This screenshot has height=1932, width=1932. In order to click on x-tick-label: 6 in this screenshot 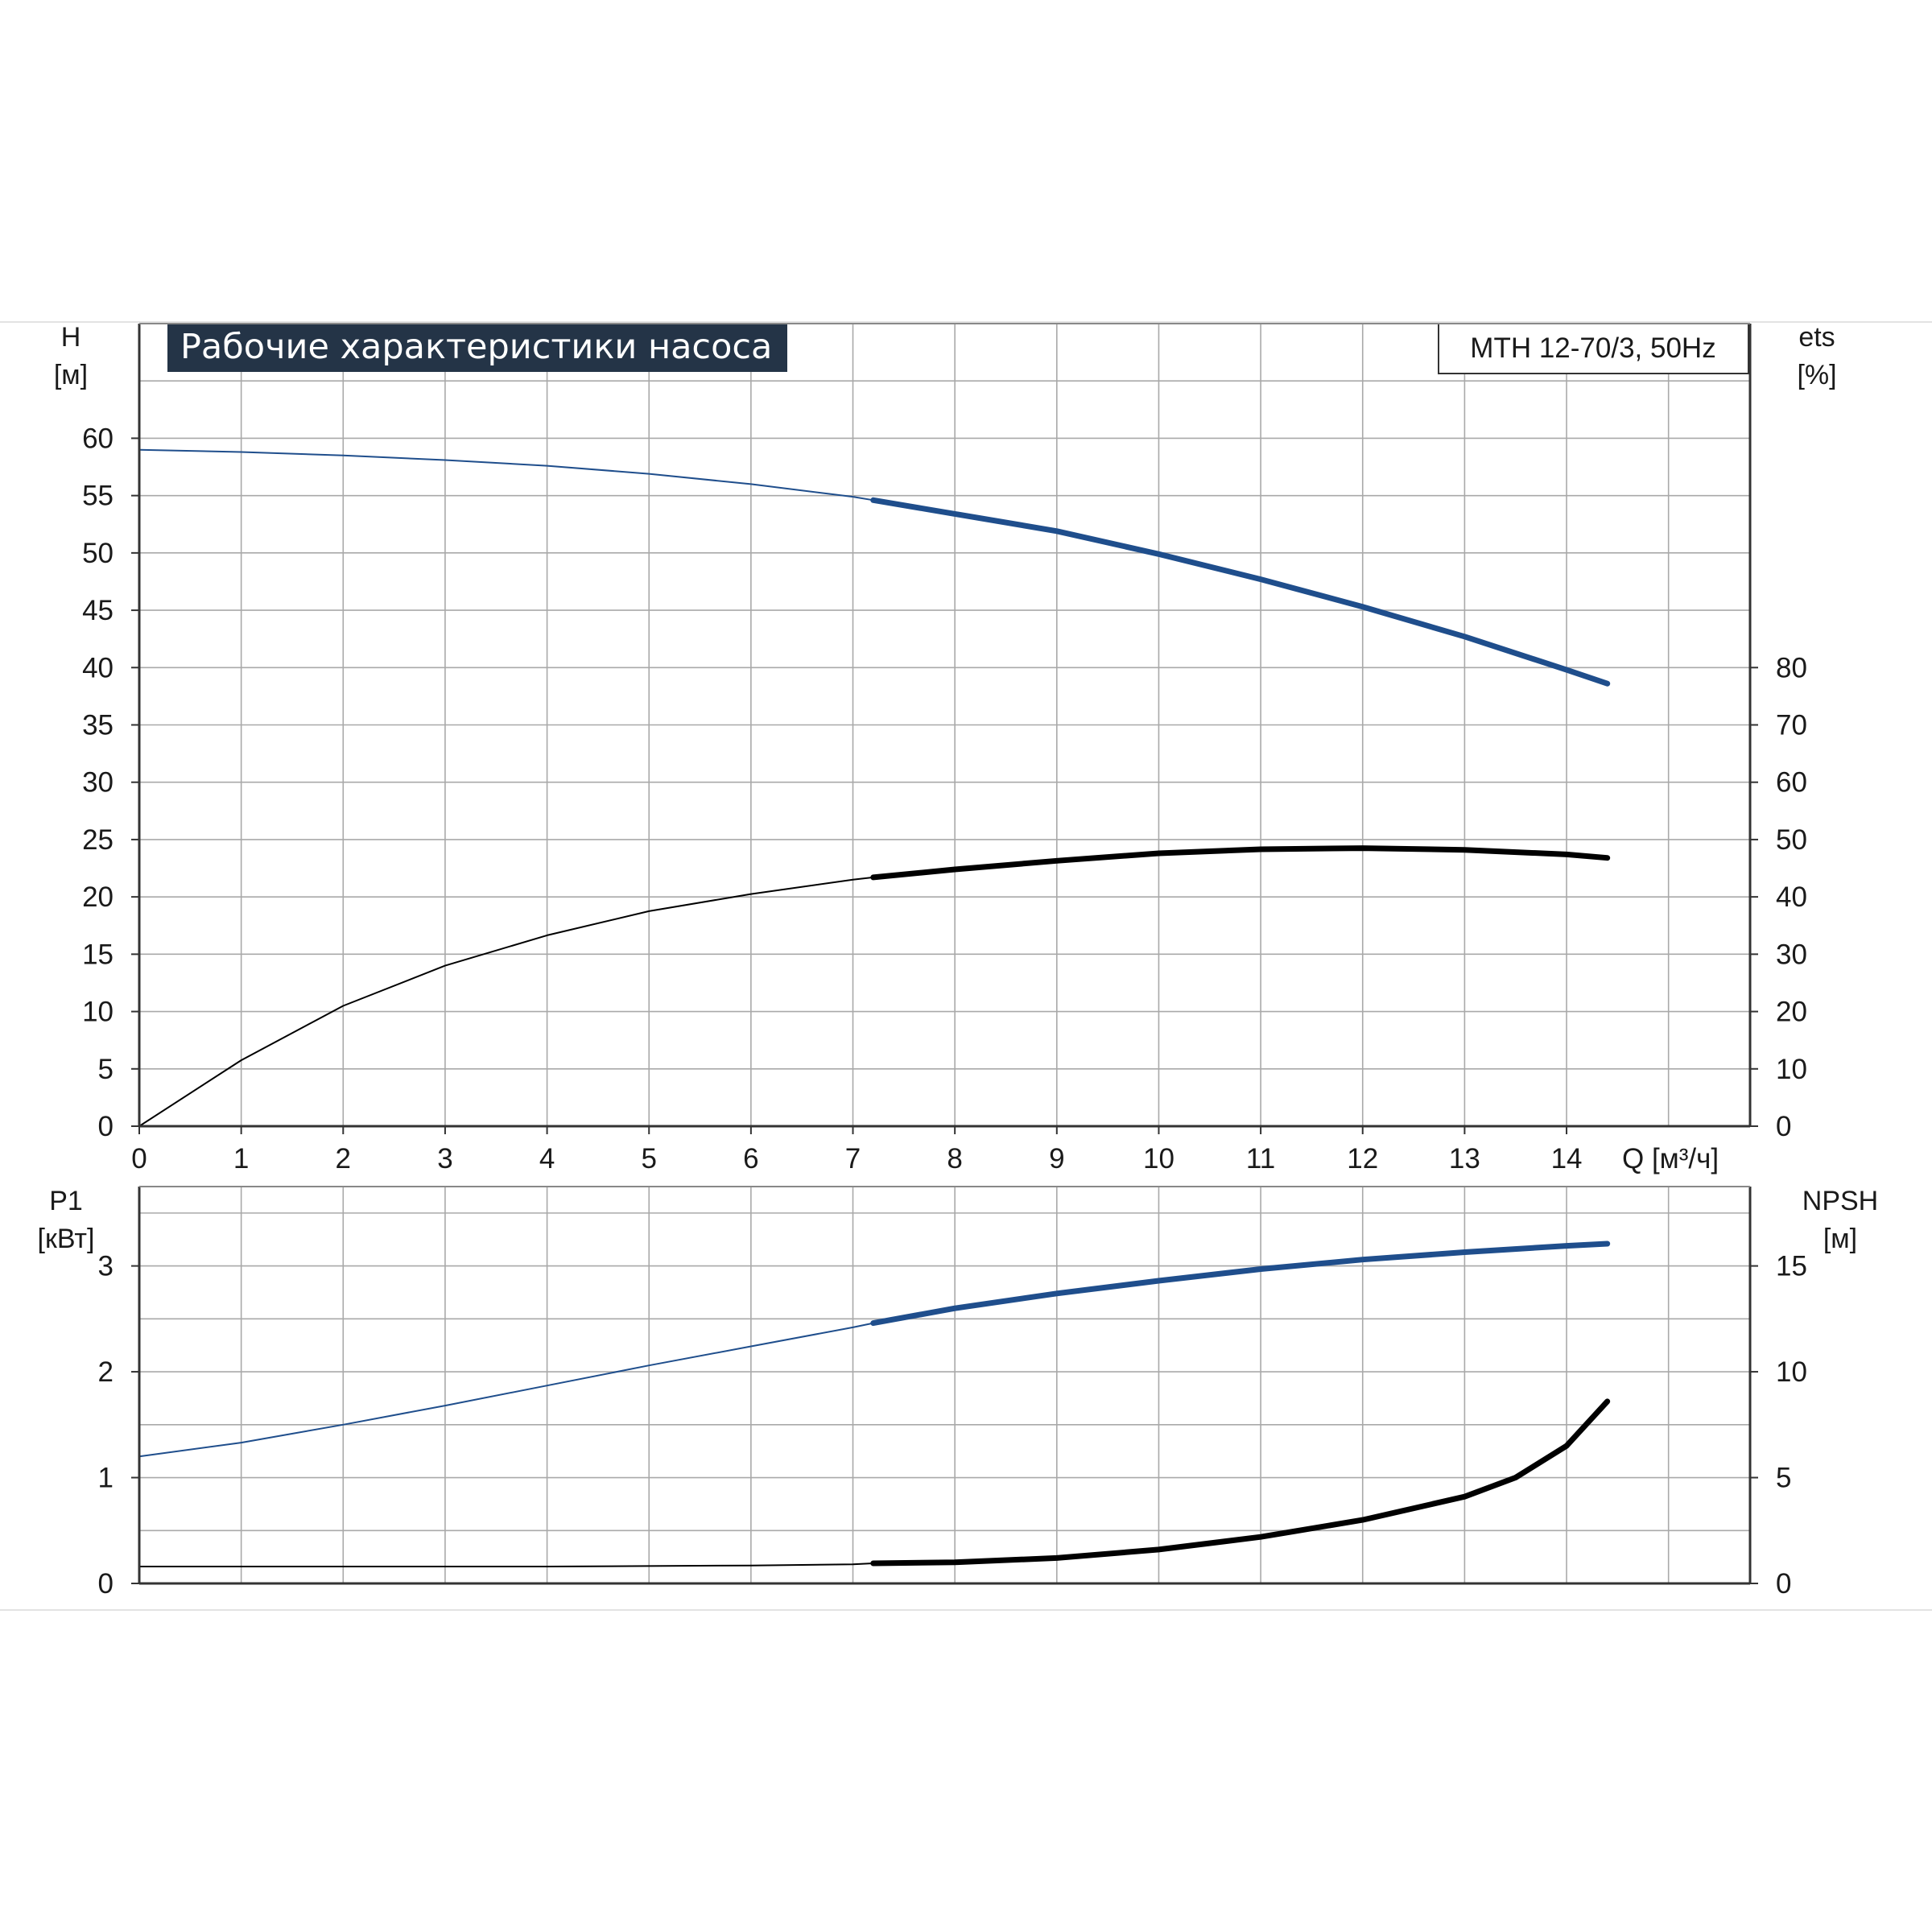, I will do `click(750, 1158)`.